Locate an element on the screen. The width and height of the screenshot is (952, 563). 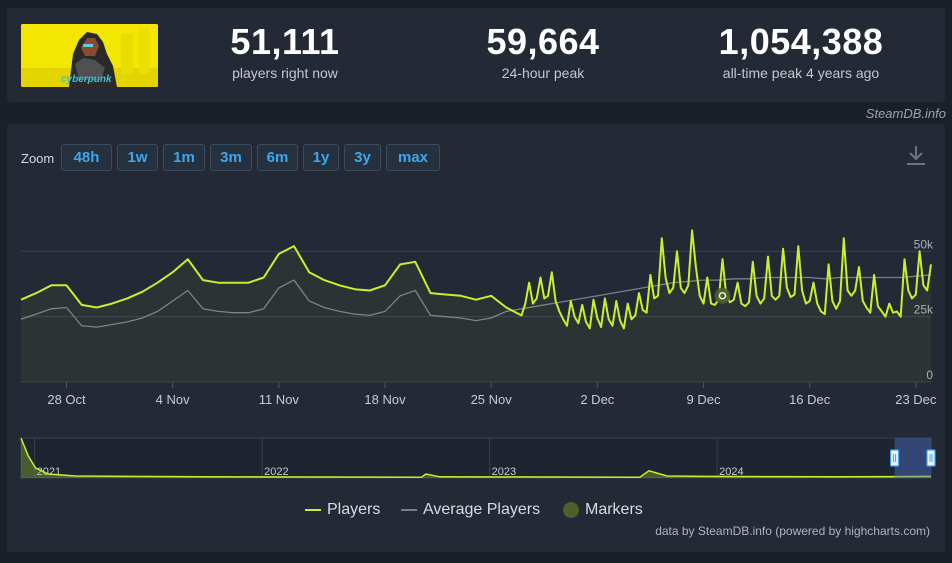
stat-all-time-peak: 1,054,388 all-time peak 4 years ago is located at coordinates (801, 51).